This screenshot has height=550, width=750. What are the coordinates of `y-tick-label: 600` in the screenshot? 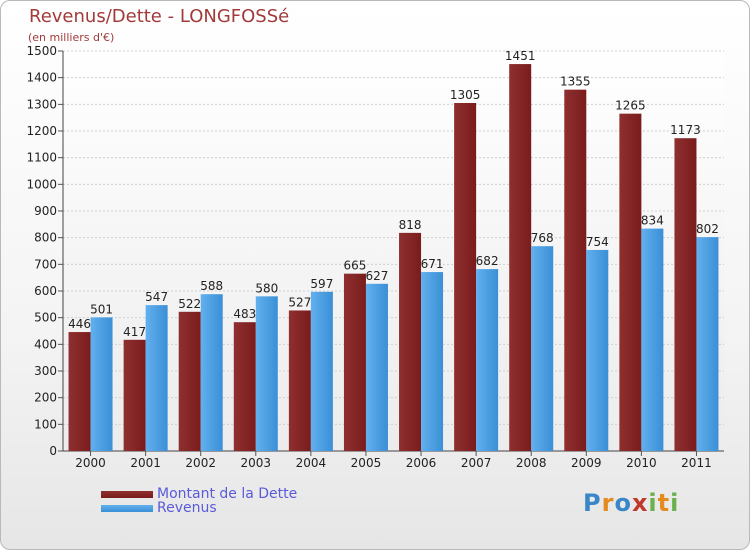 It's located at (45, 291).